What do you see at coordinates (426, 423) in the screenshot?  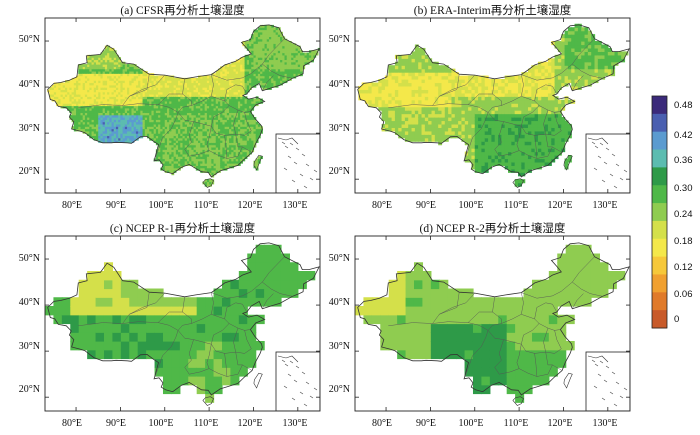 I see `lon-label: 90°E` at bounding box center [426, 423].